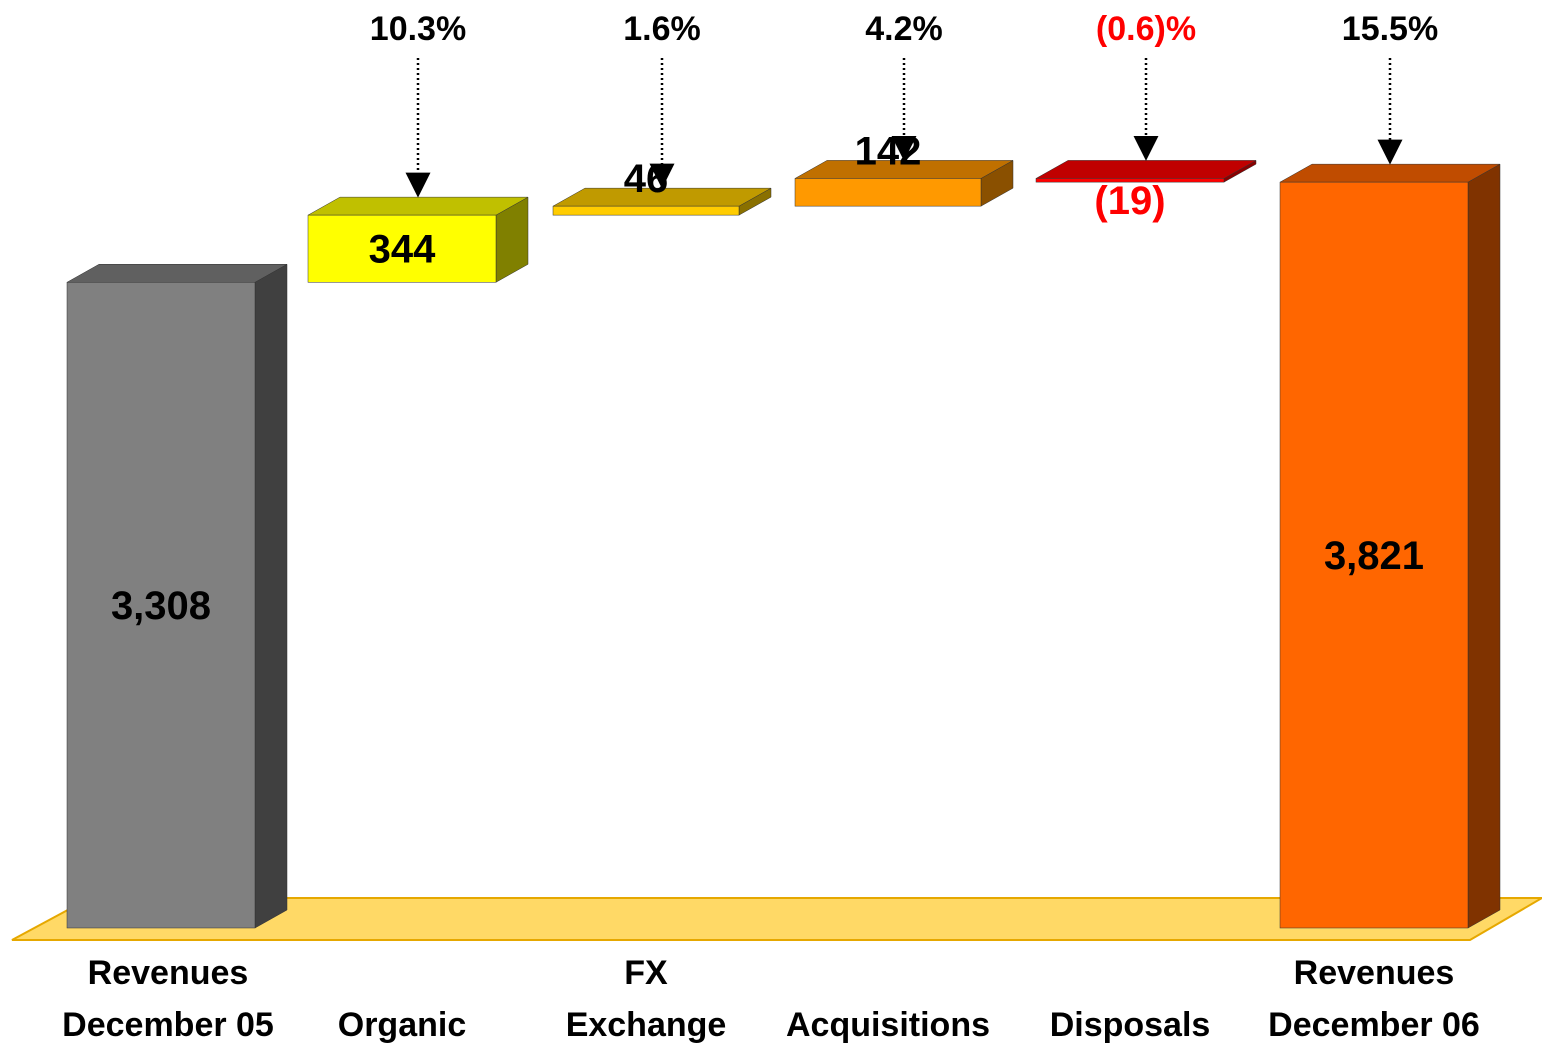 This screenshot has width=1542, height=1049. Describe the element at coordinates (1390, 29) in the screenshot. I see `percent-label-5: 15.5%` at that location.